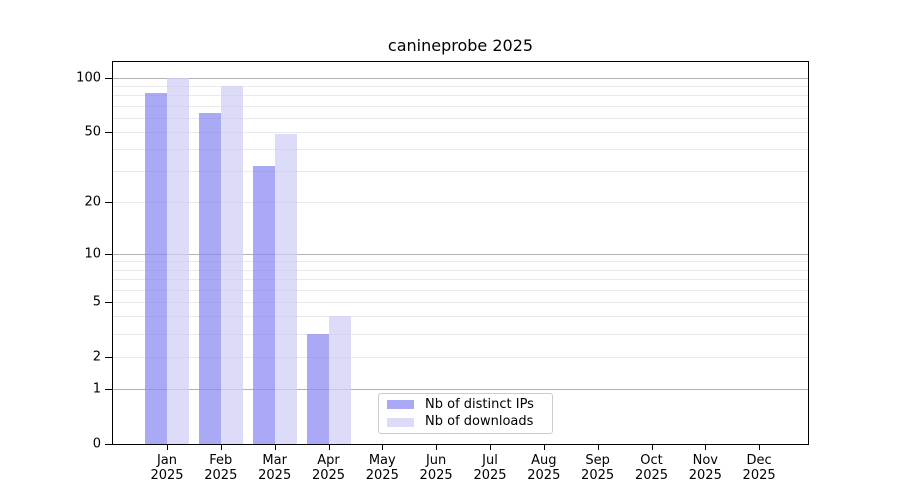  I want to click on x-tick-label-jul: Jul 2025, so click(489, 468).